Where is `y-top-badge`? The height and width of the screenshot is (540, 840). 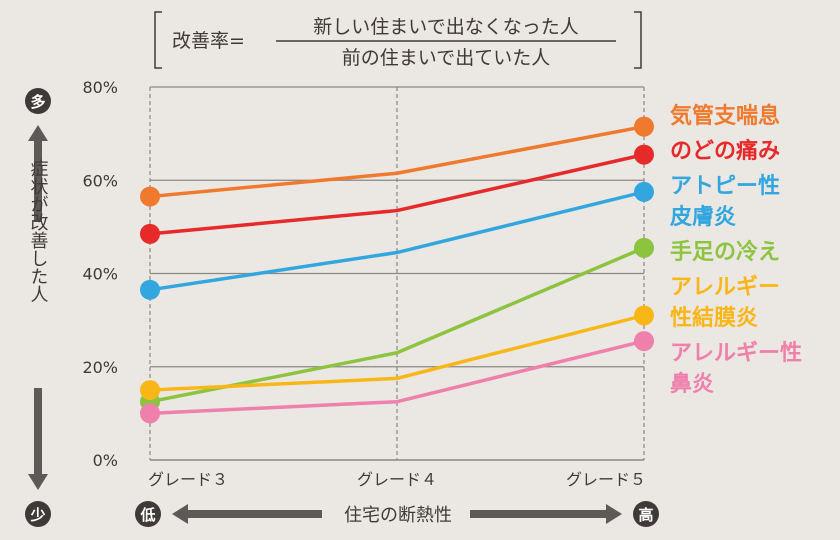
y-top-badge is located at coordinates (38, 101).